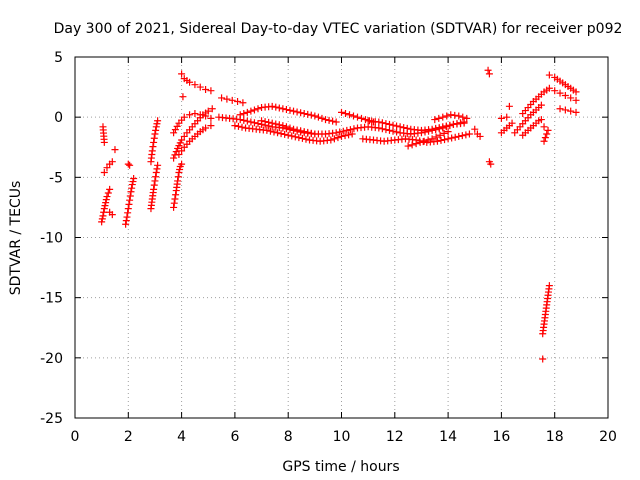 The width and height of the screenshot is (640, 480). Describe the element at coordinates (51, 359) in the screenshot. I see `y-tick-label: -20` at that location.